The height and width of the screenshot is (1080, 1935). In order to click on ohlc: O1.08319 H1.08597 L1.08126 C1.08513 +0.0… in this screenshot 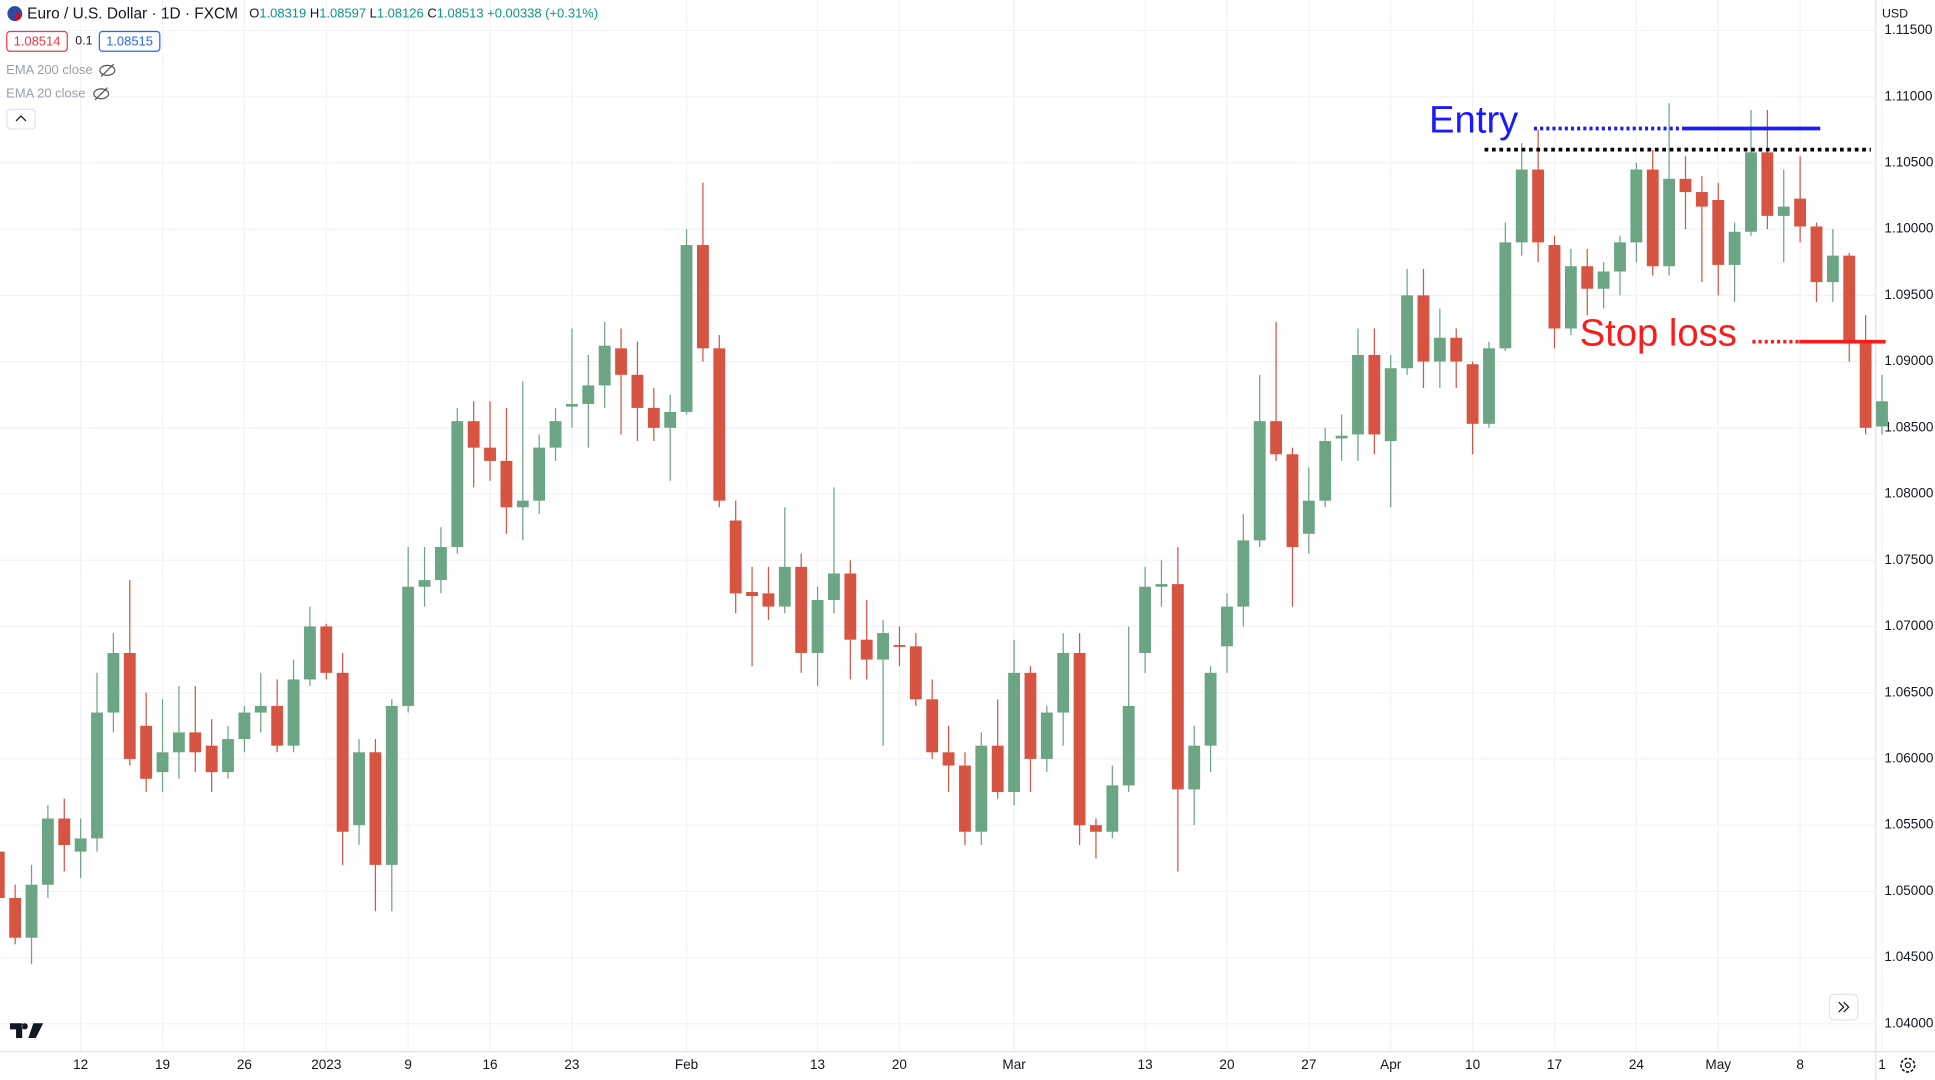, I will do `click(423, 13)`.